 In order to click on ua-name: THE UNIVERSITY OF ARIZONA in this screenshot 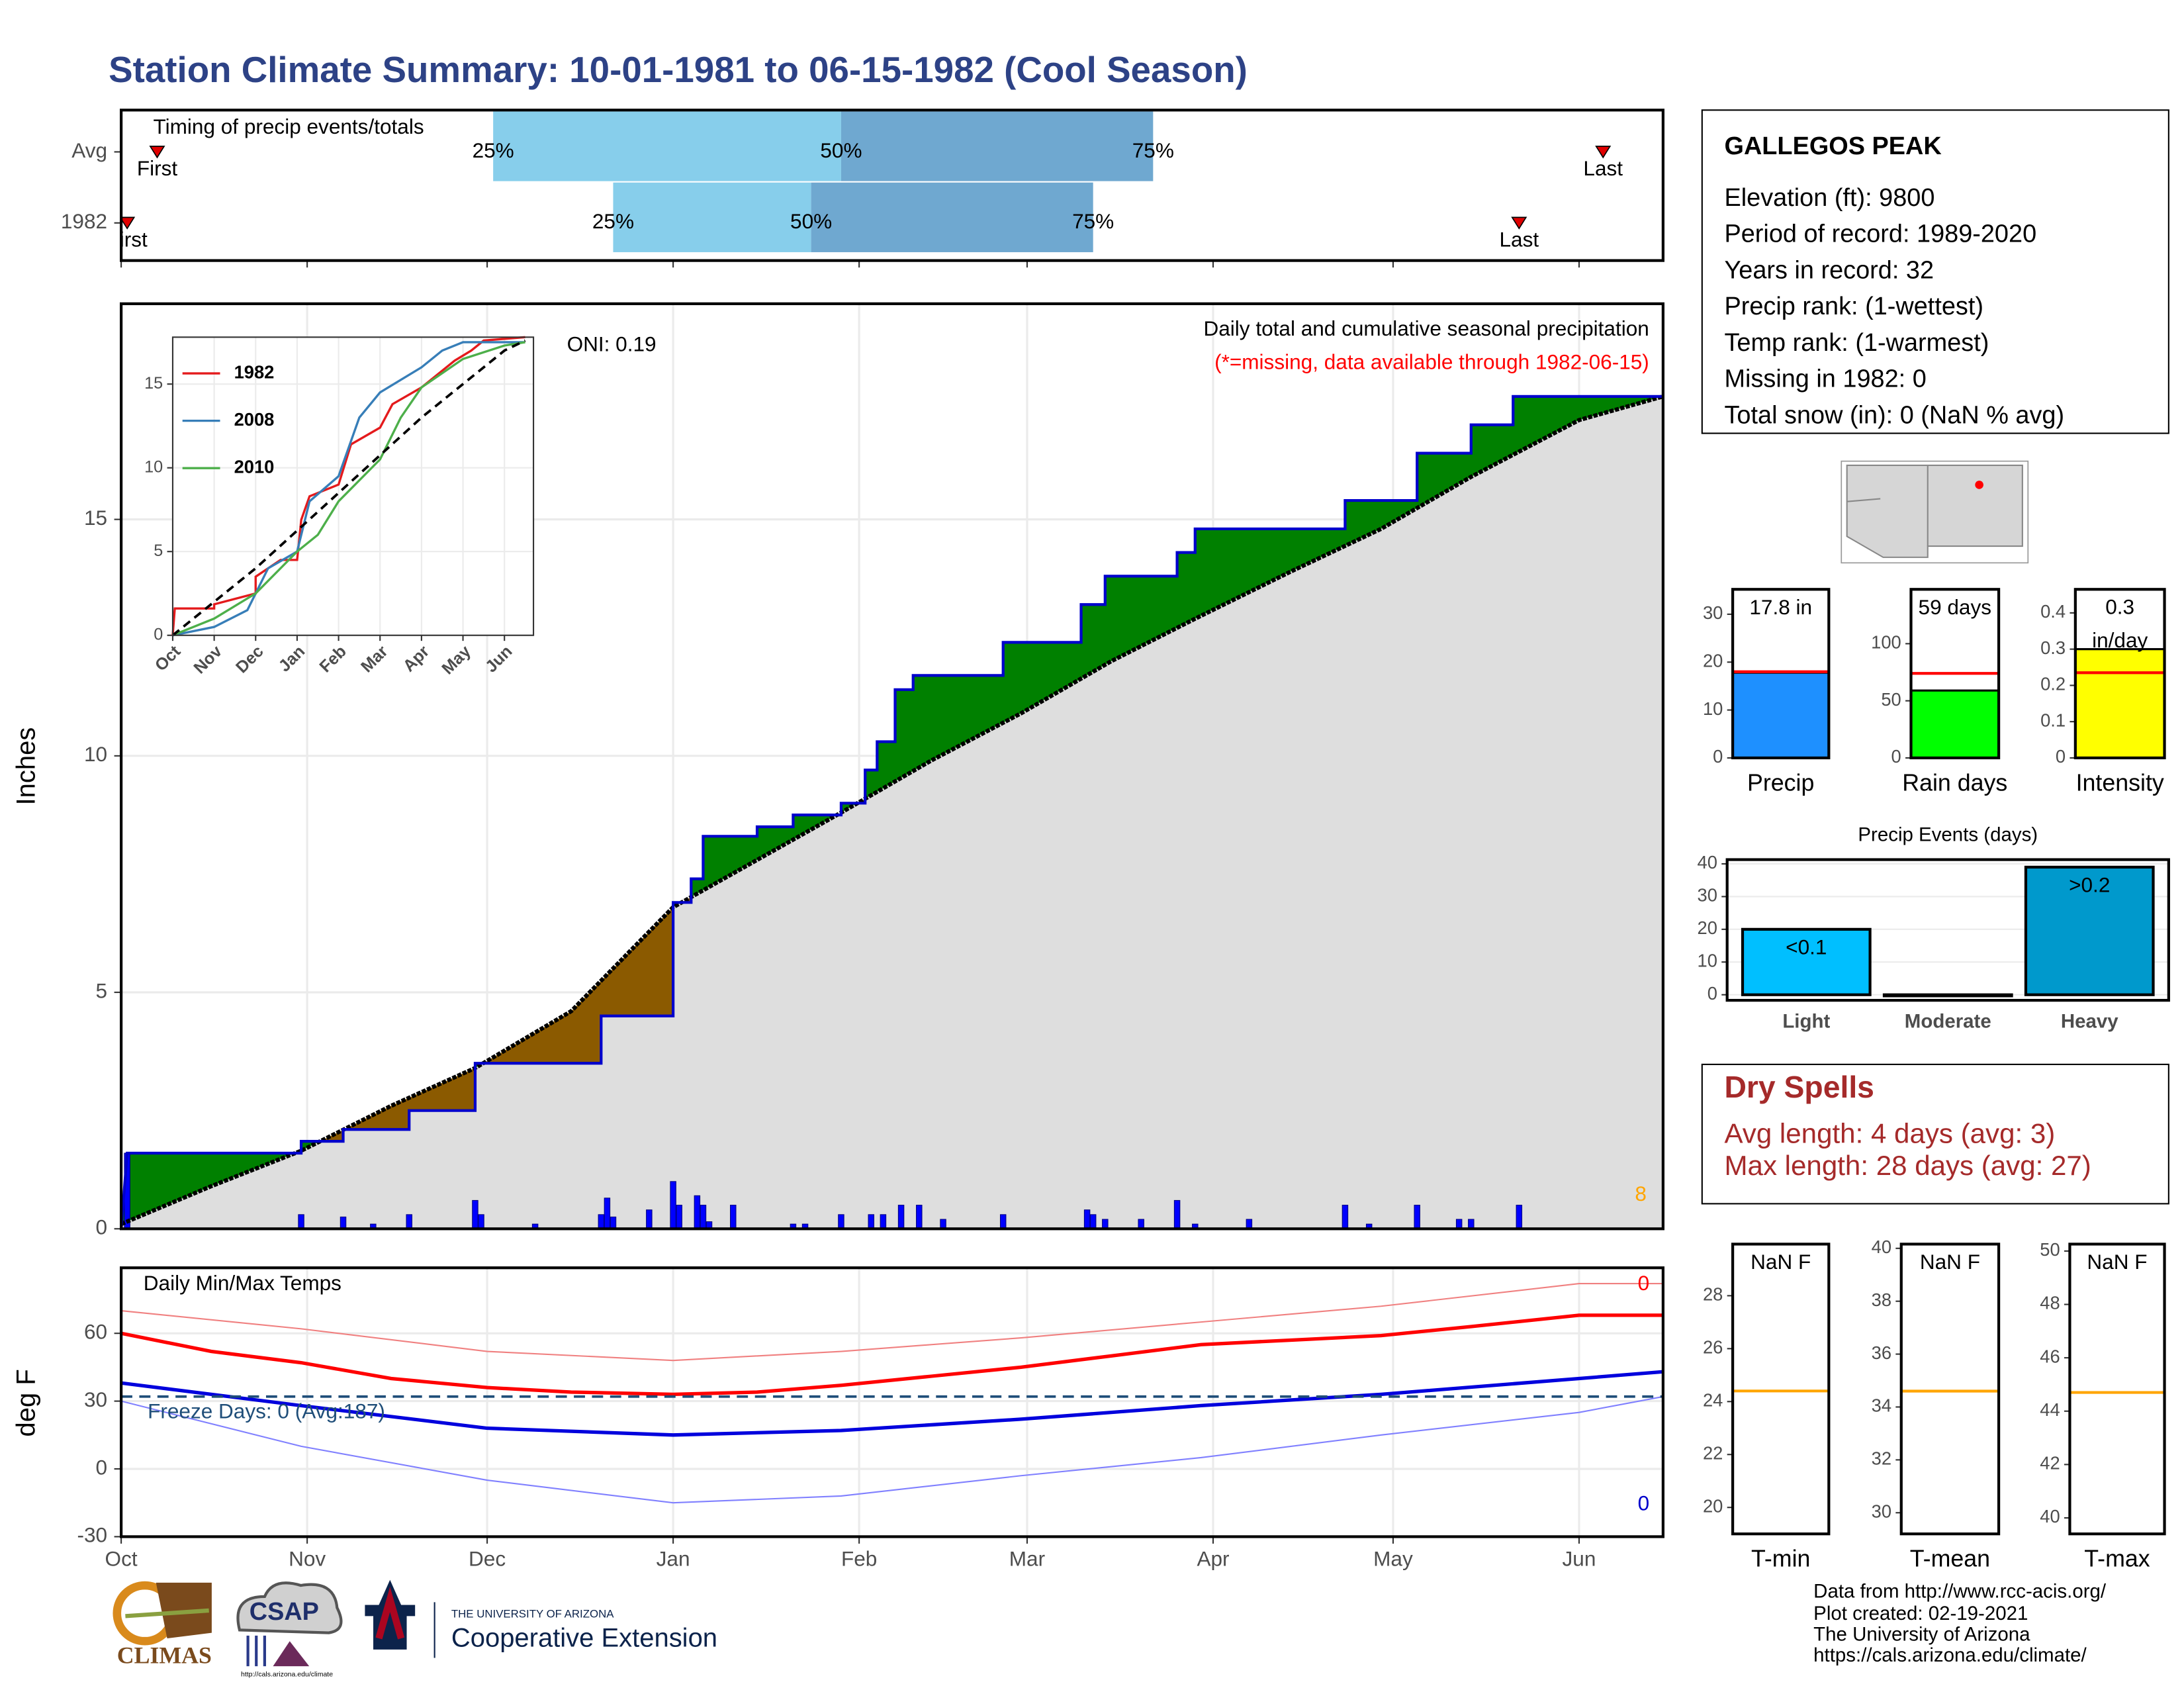, I will do `click(532, 1614)`.